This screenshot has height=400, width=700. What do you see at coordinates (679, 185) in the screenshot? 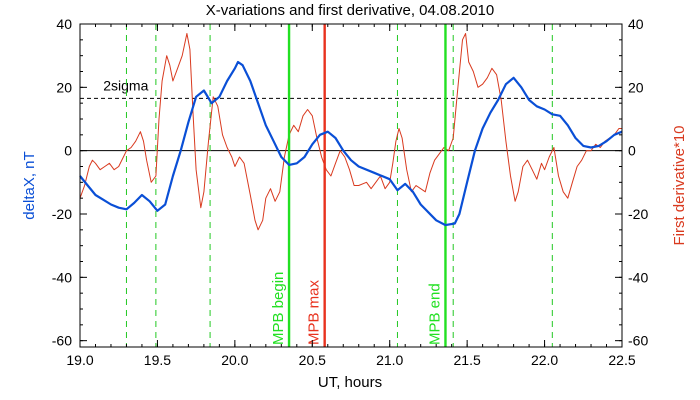
I see `right-axis-label: First derivative*10` at bounding box center [679, 185].